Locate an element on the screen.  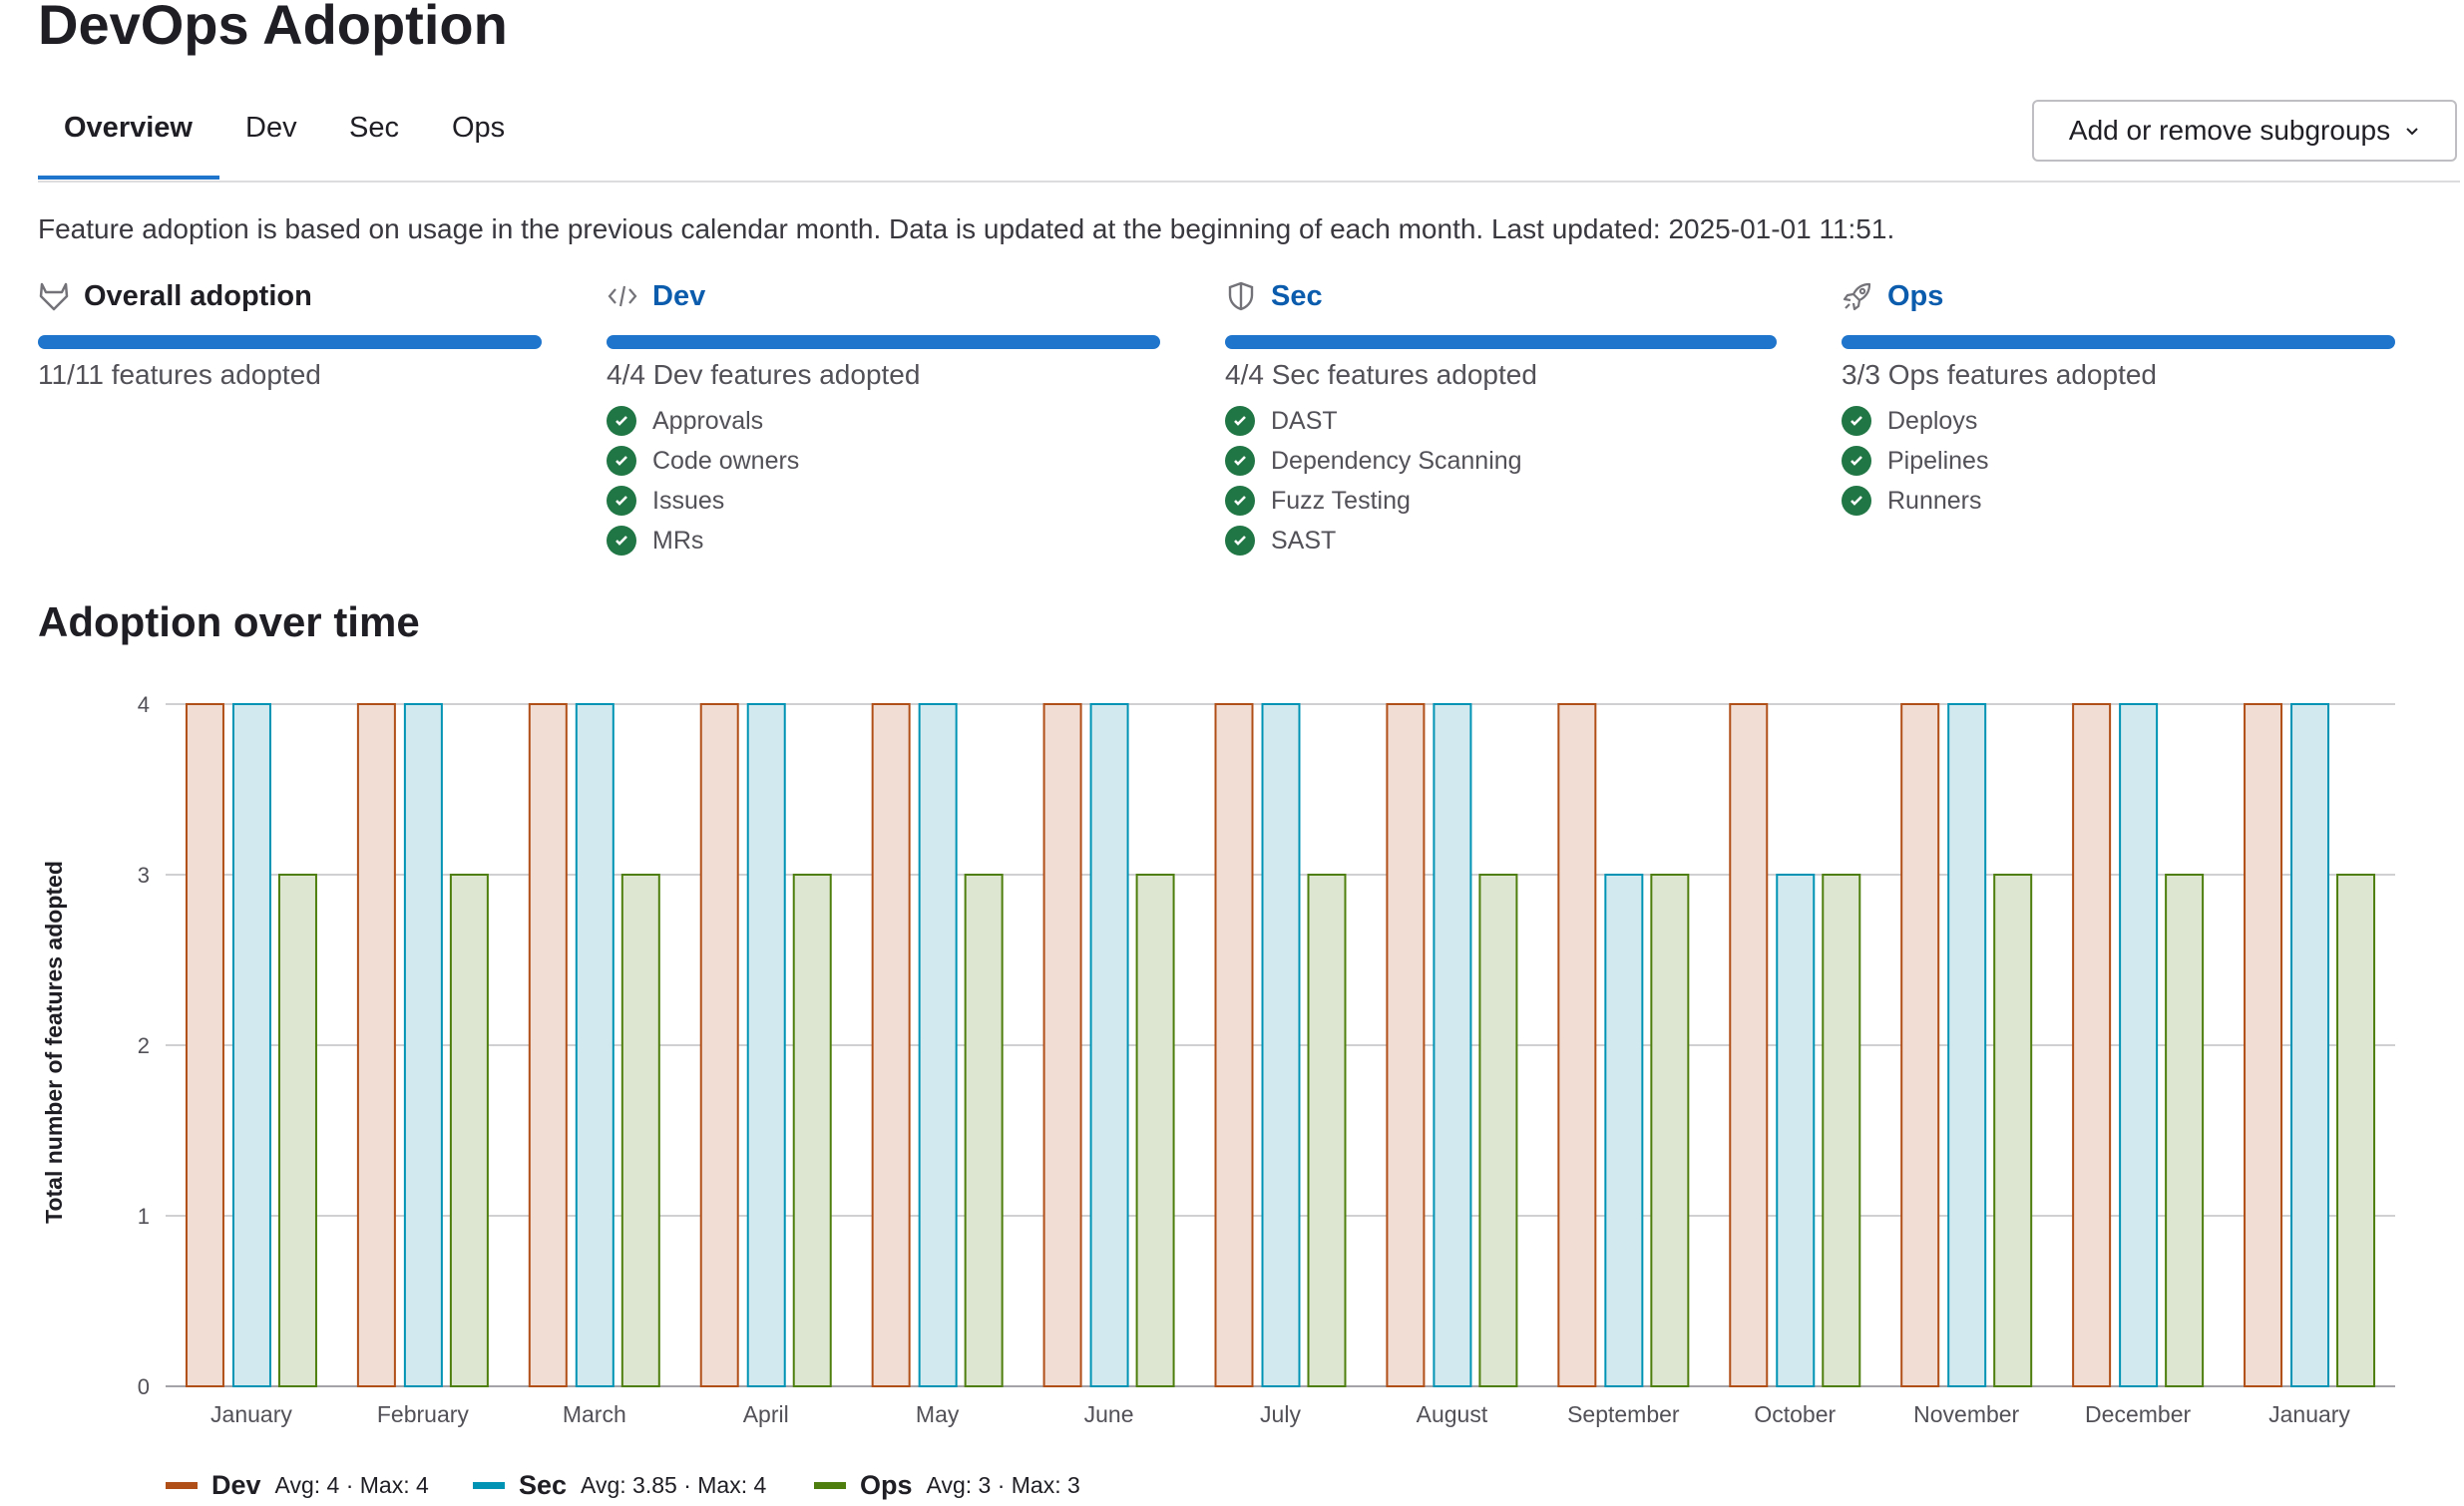
x-tick-label: January is located at coordinates (2309, 1414).